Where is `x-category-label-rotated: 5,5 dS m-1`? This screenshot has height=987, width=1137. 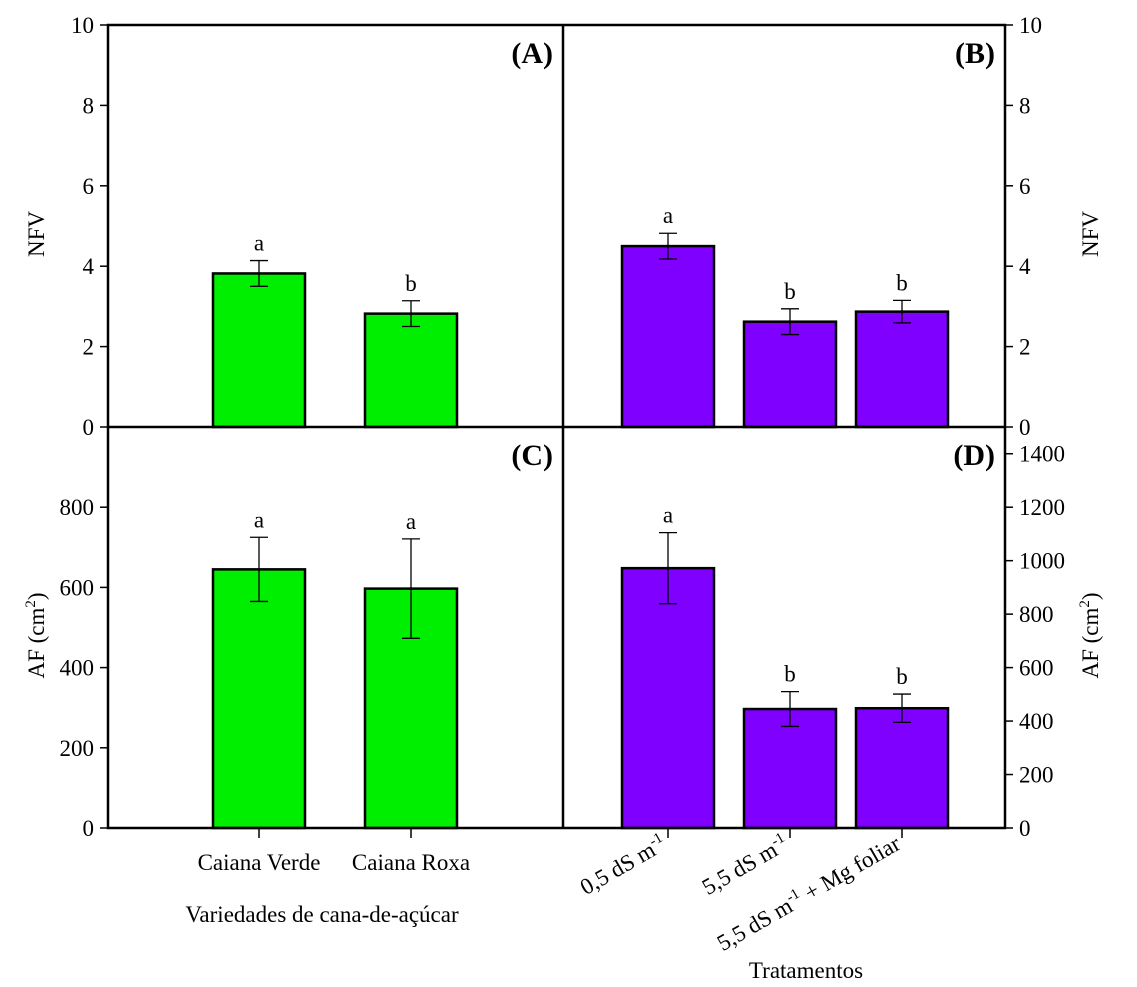
x-category-label-rotated: 5,5 dS m-1 is located at coordinates (744, 865).